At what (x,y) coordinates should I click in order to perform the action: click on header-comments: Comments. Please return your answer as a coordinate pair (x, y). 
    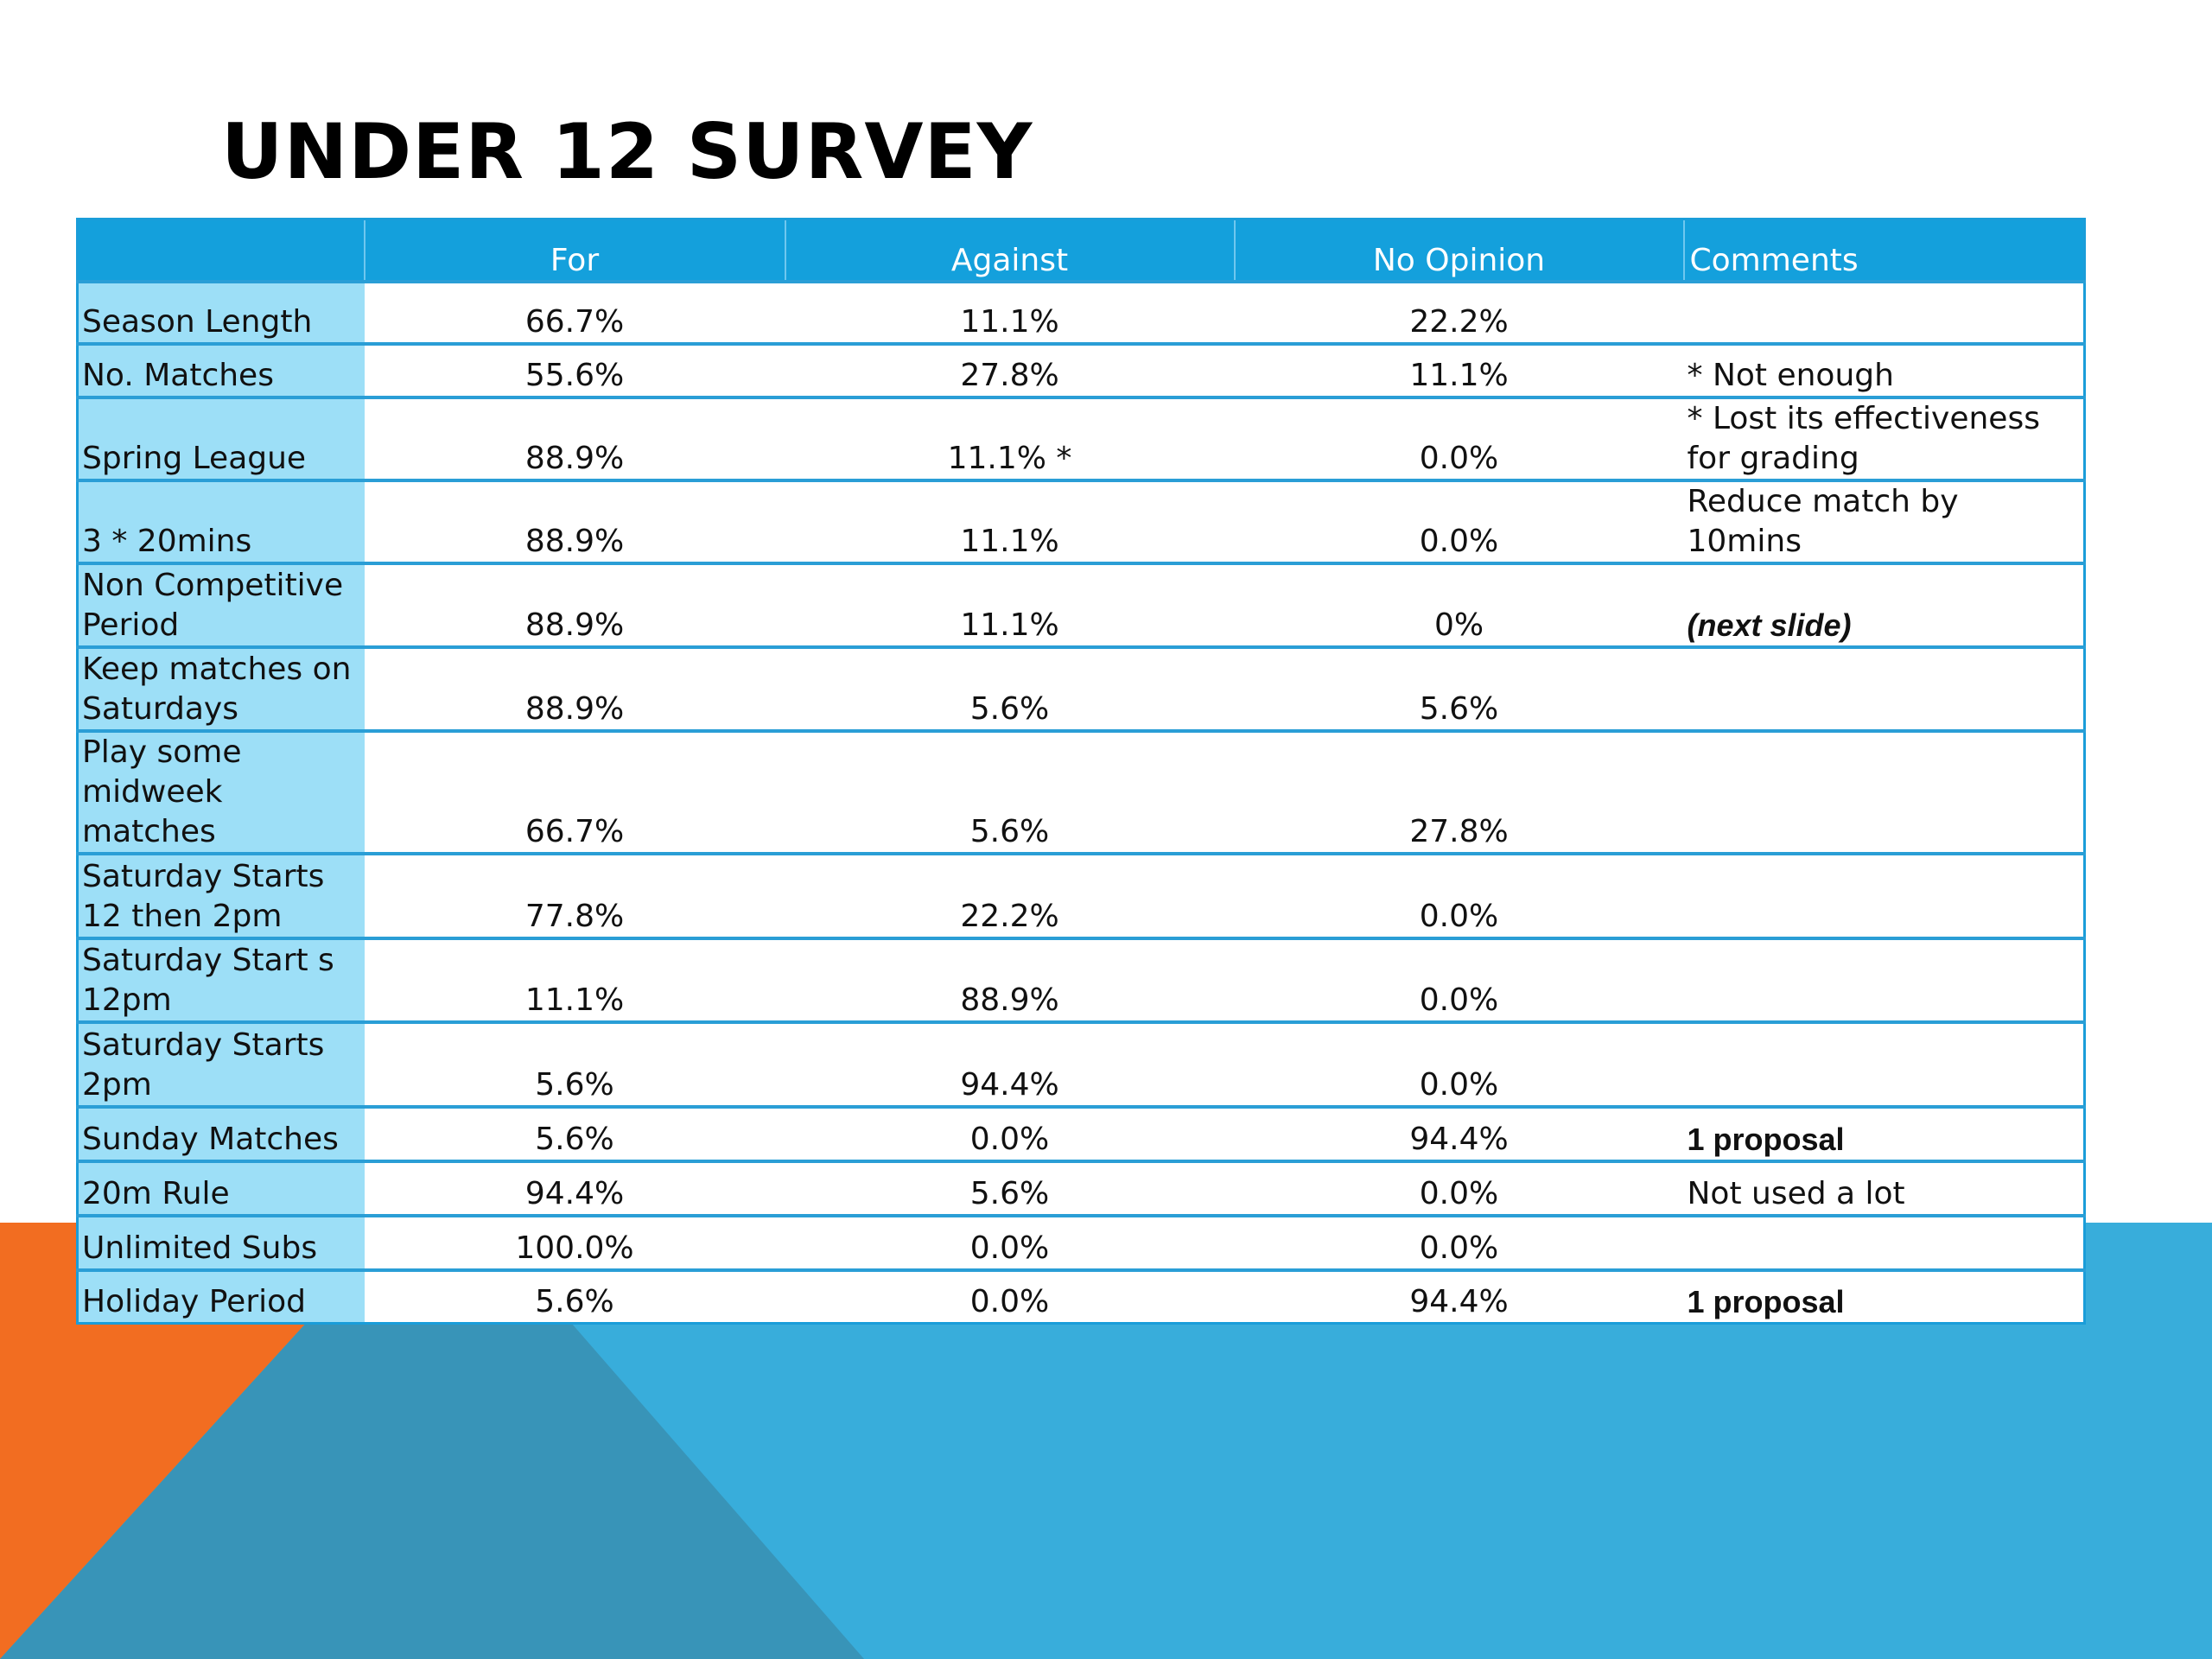
    Looking at the image, I should click on (1883, 250).